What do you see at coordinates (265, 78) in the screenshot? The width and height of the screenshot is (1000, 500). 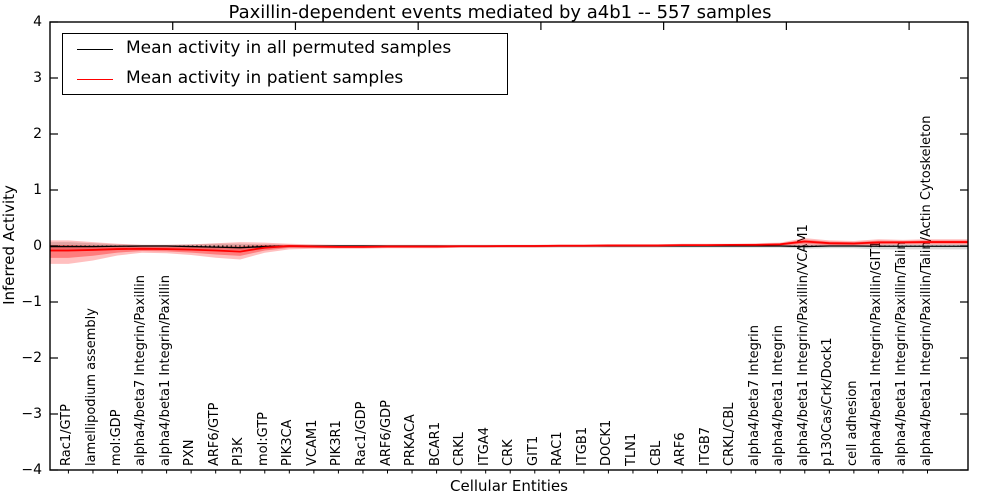 I see `legend-label-patient: Mean activity in patient samples` at bounding box center [265, 78].